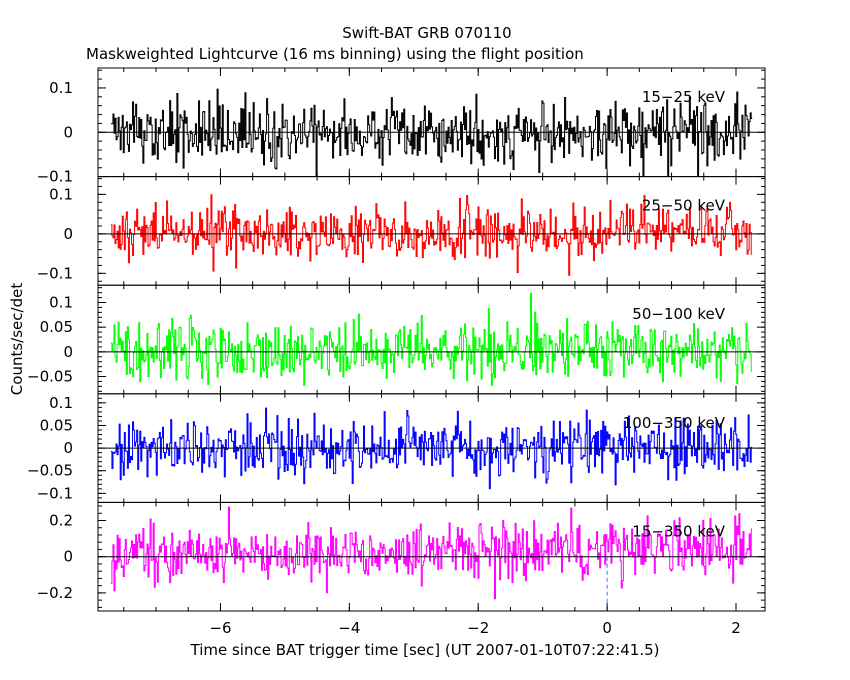 Image resolution: width=850 pixels, height=680 pixels. I want to click on y-tick-label-1-1: 0, so click(68, 234).